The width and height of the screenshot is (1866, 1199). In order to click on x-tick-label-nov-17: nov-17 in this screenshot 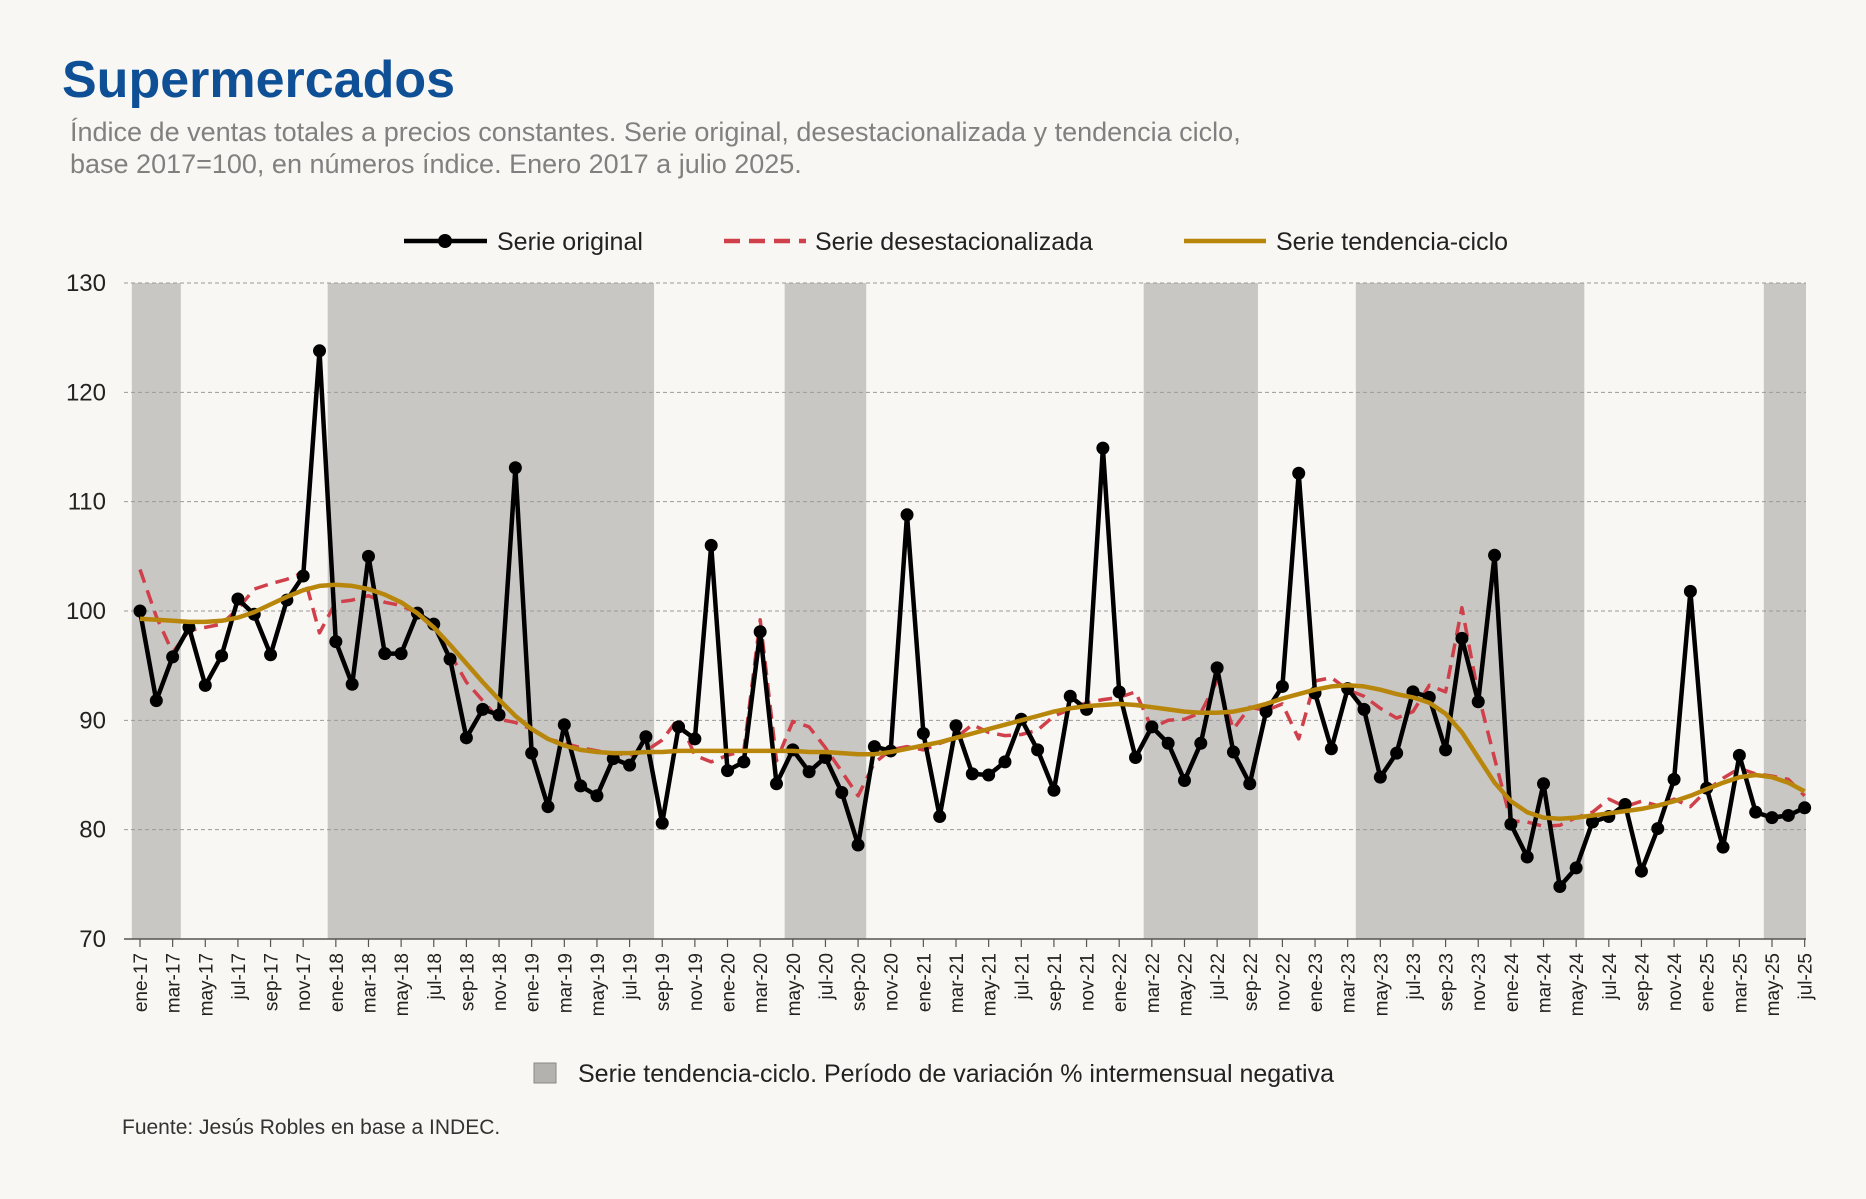, I will do `click(304, 982)`.